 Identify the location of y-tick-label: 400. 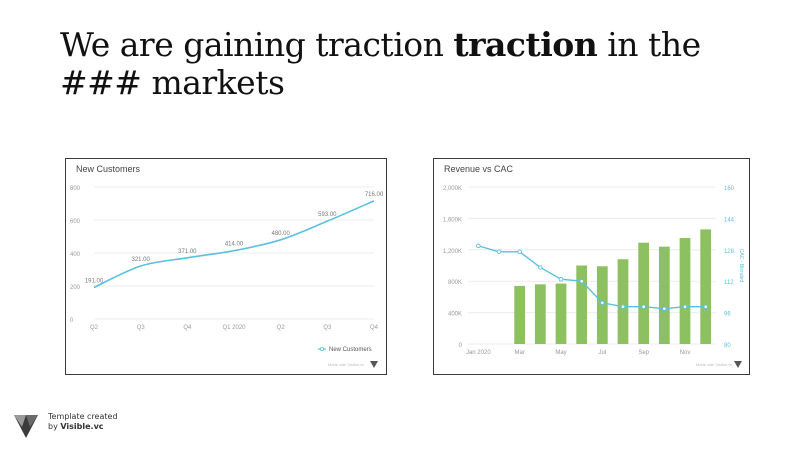
(75, 255).